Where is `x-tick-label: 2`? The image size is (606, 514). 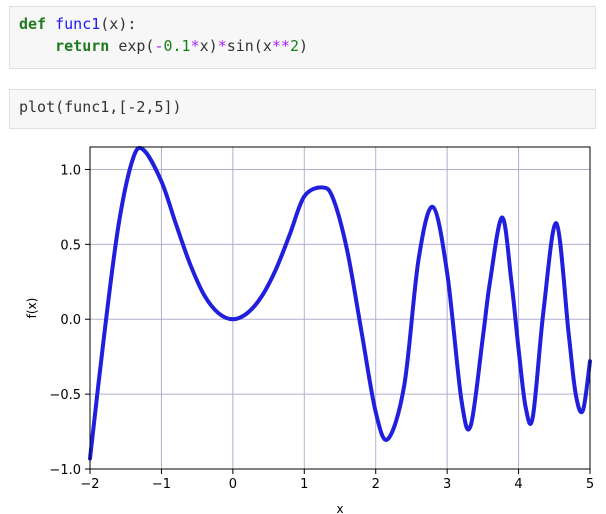 x-tick-label: 2 is located at coordinates (376, 484).